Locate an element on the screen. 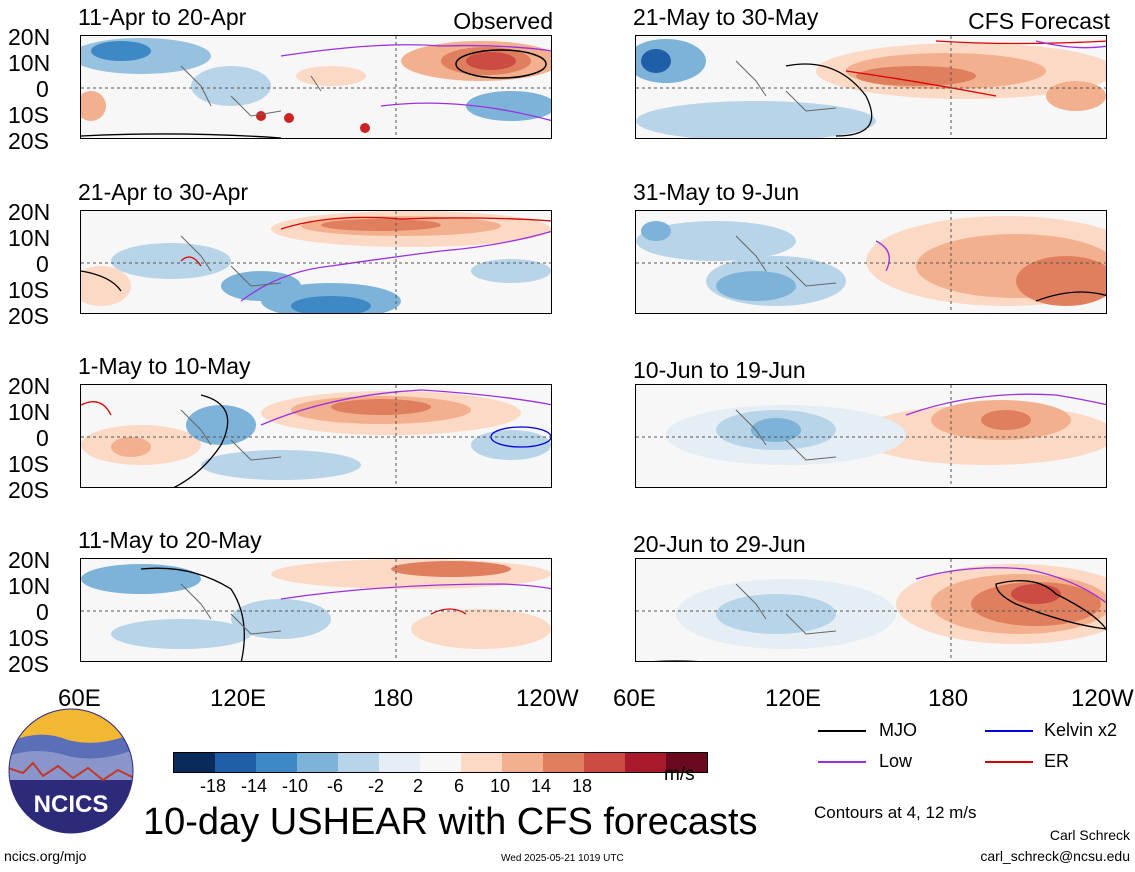 The height and width of the screenshot is (872, 1135). legend-er-swatch is located at coordinates (1009, 762).